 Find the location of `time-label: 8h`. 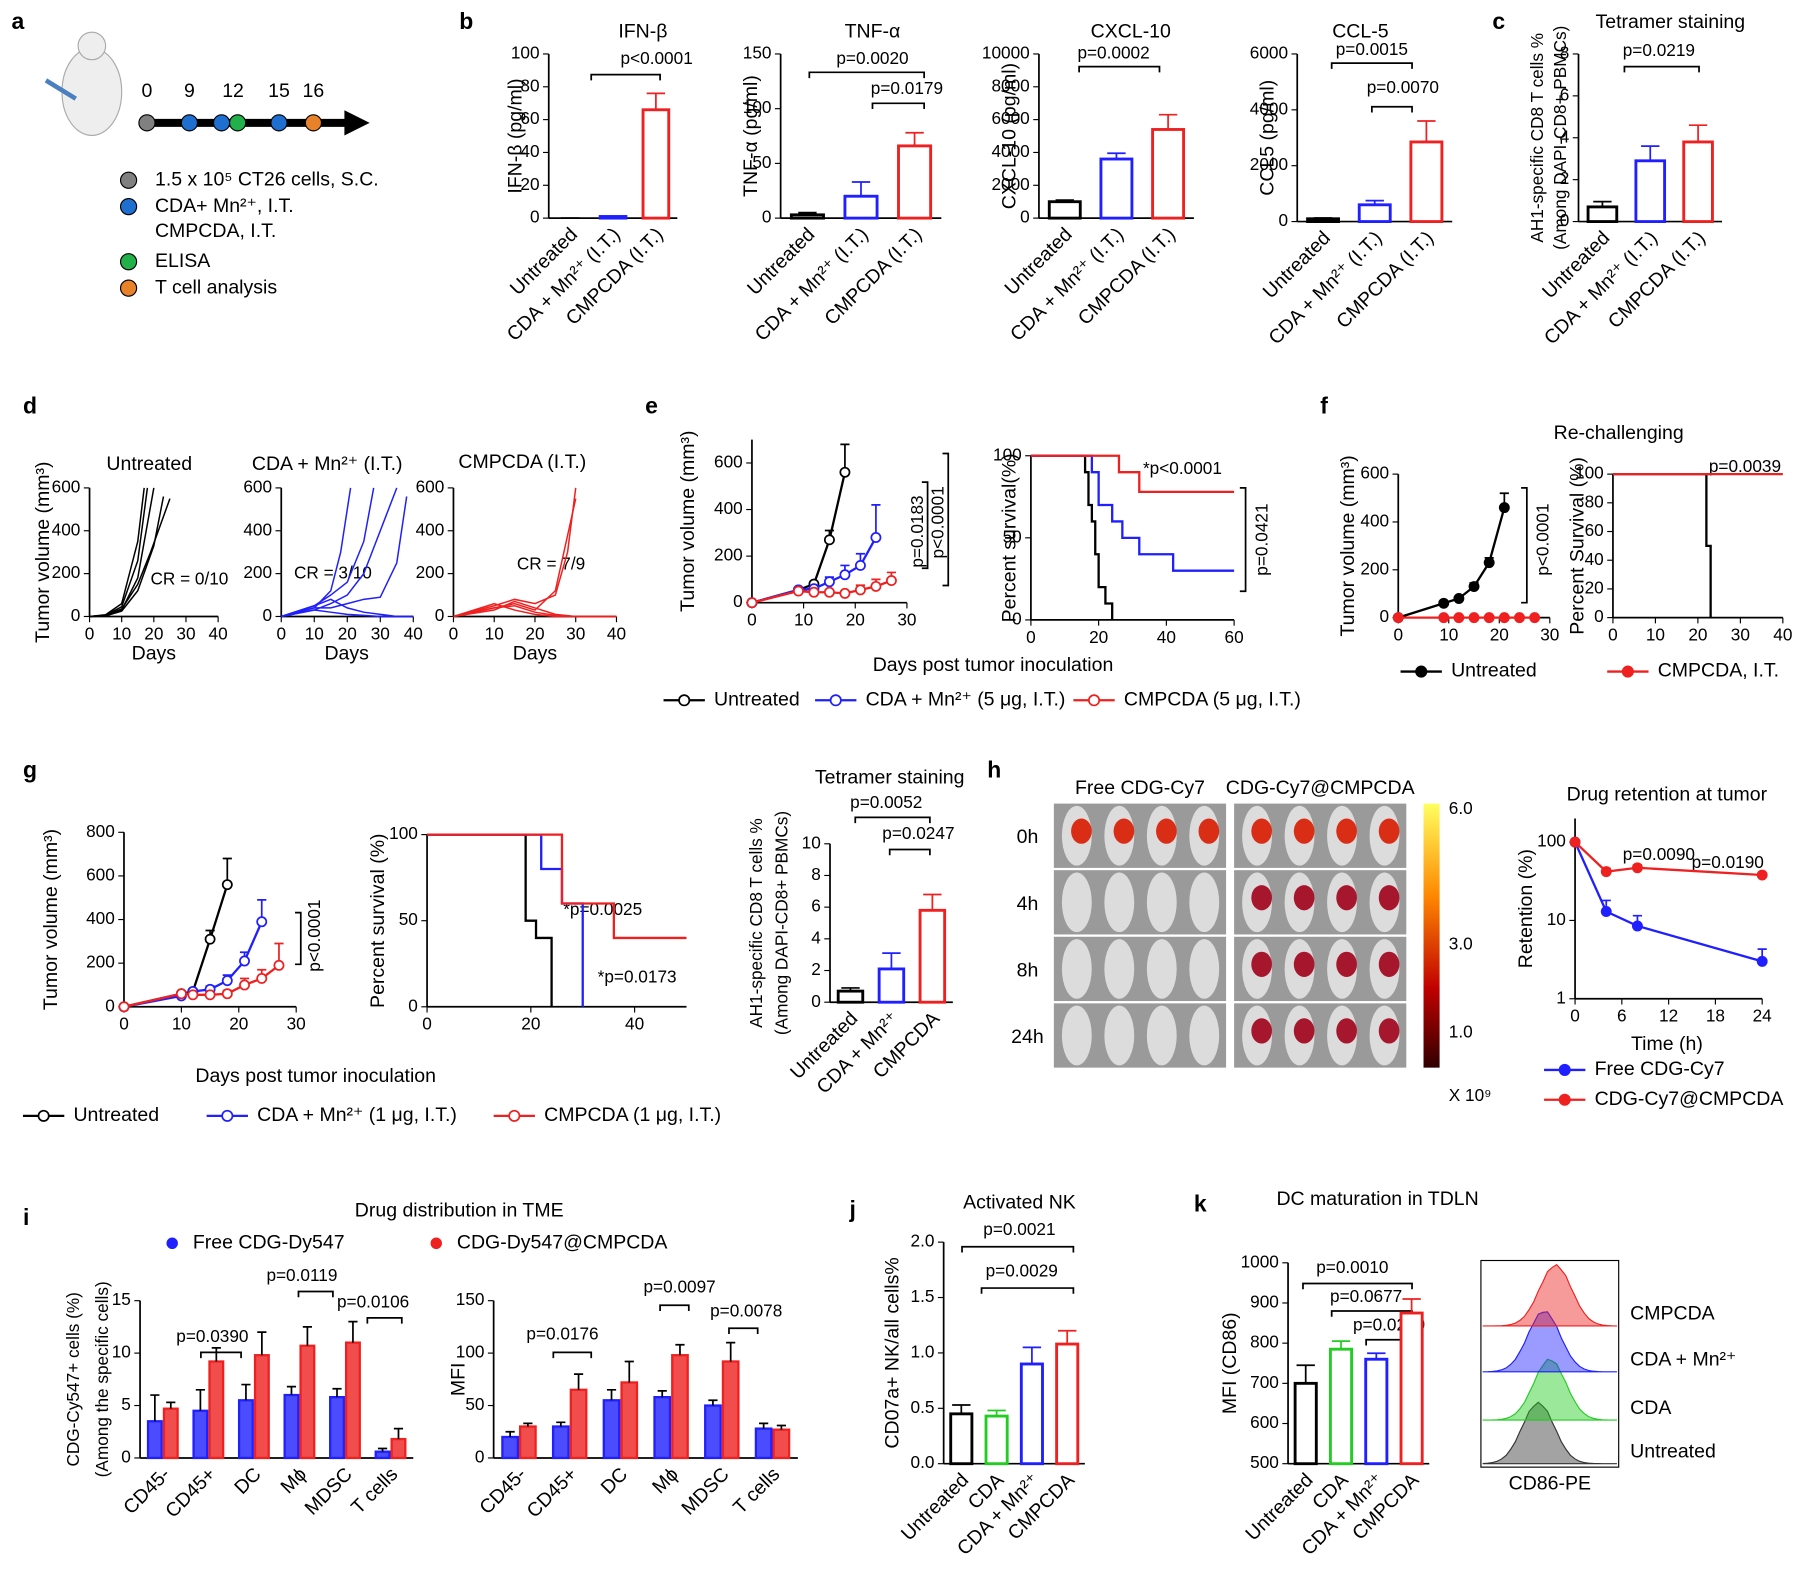

time-label: 8h is located at coordinates (1028, 970).